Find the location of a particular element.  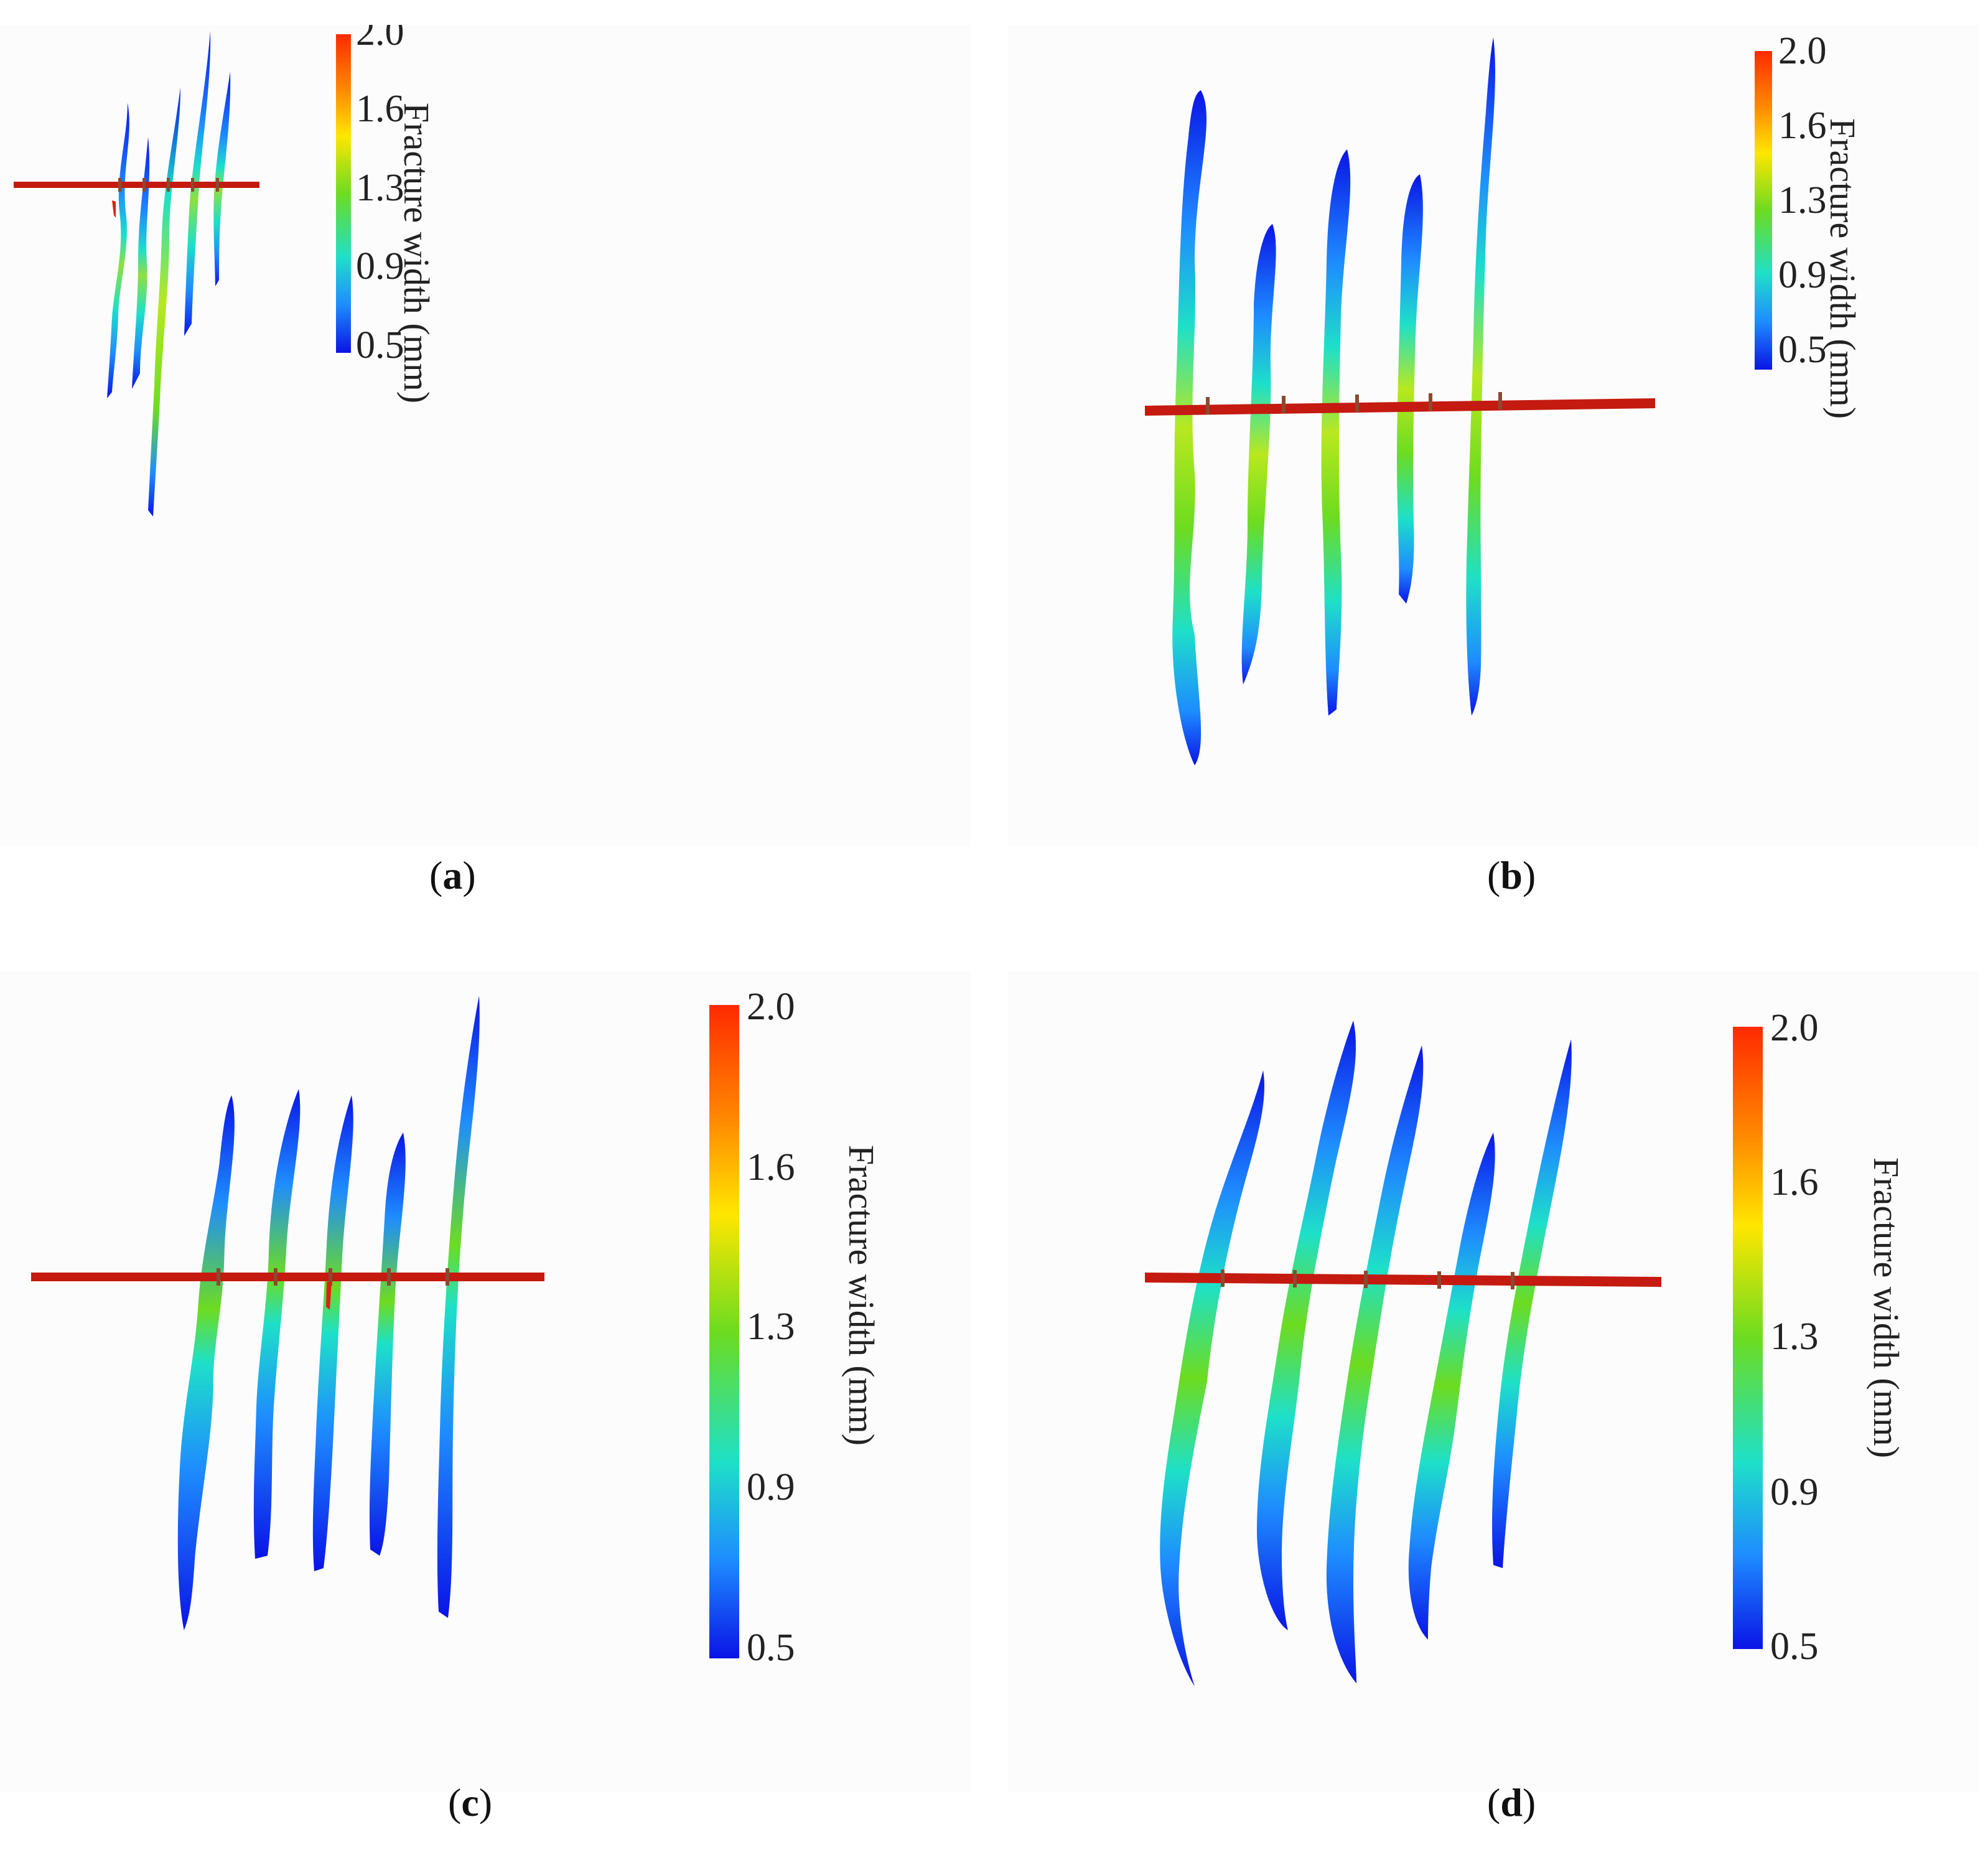

panel-a-caption: (a) is located at coordinates (452, 875).